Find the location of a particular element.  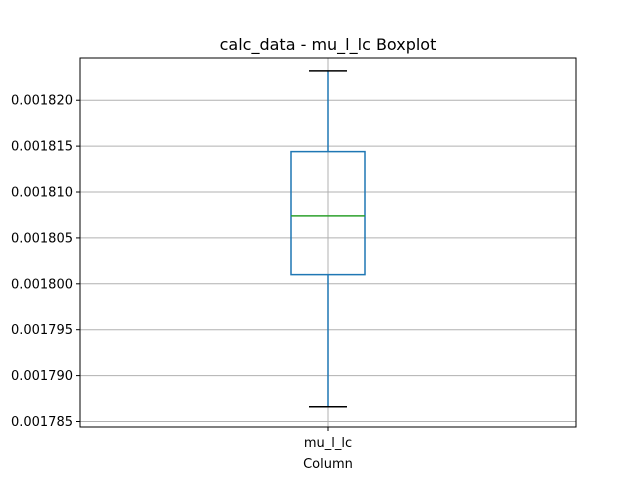

x-tick-label: mu_l_lc is located at coordinates (328, 443).